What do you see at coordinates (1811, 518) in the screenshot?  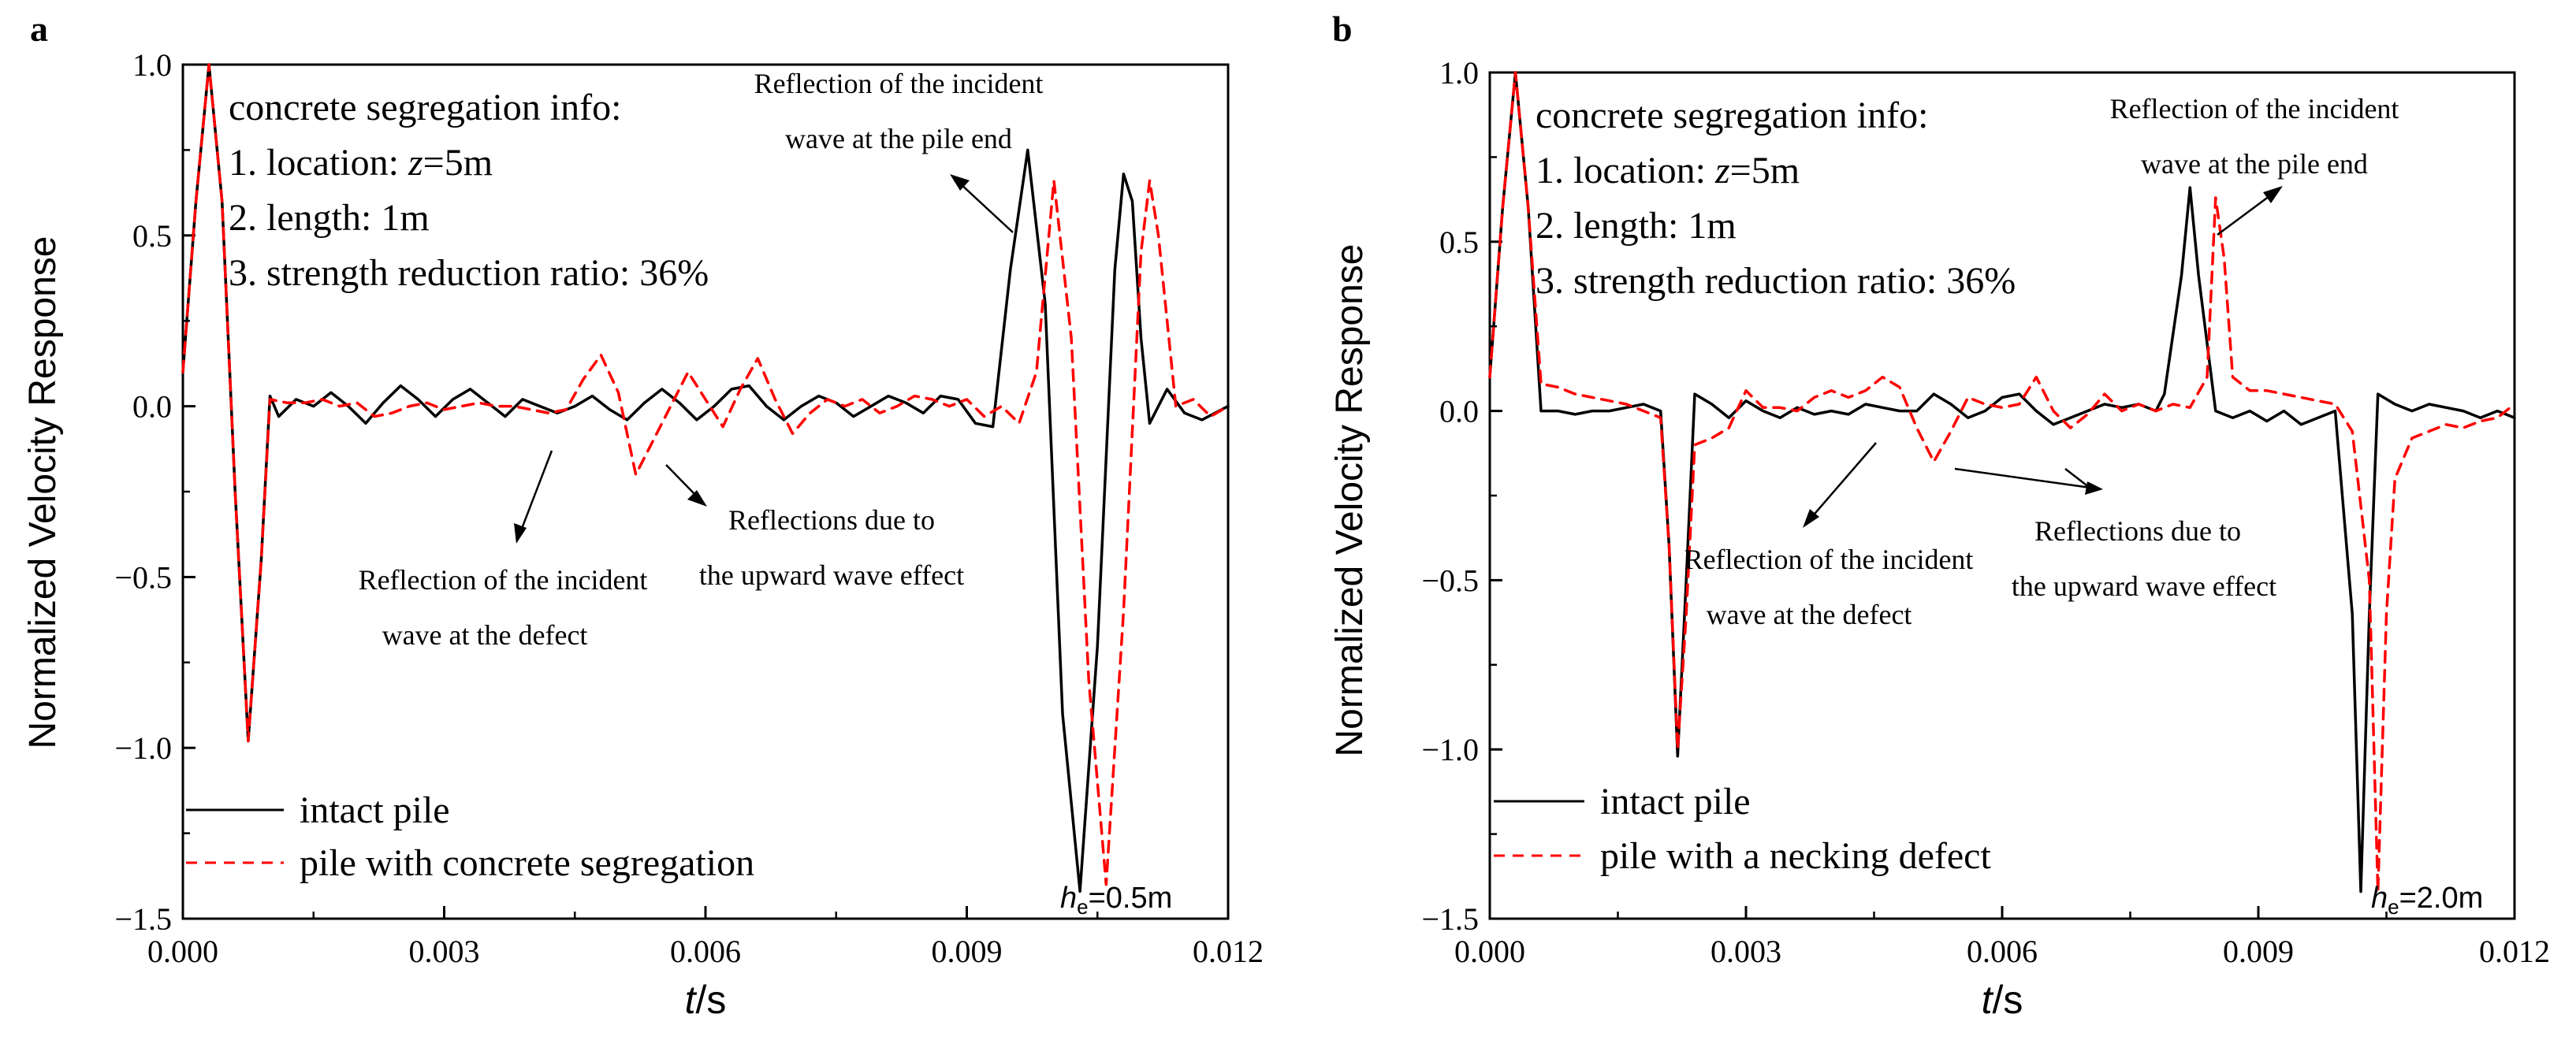 I see `arrowhead-defect-b` at bounding box center [1811, 518].